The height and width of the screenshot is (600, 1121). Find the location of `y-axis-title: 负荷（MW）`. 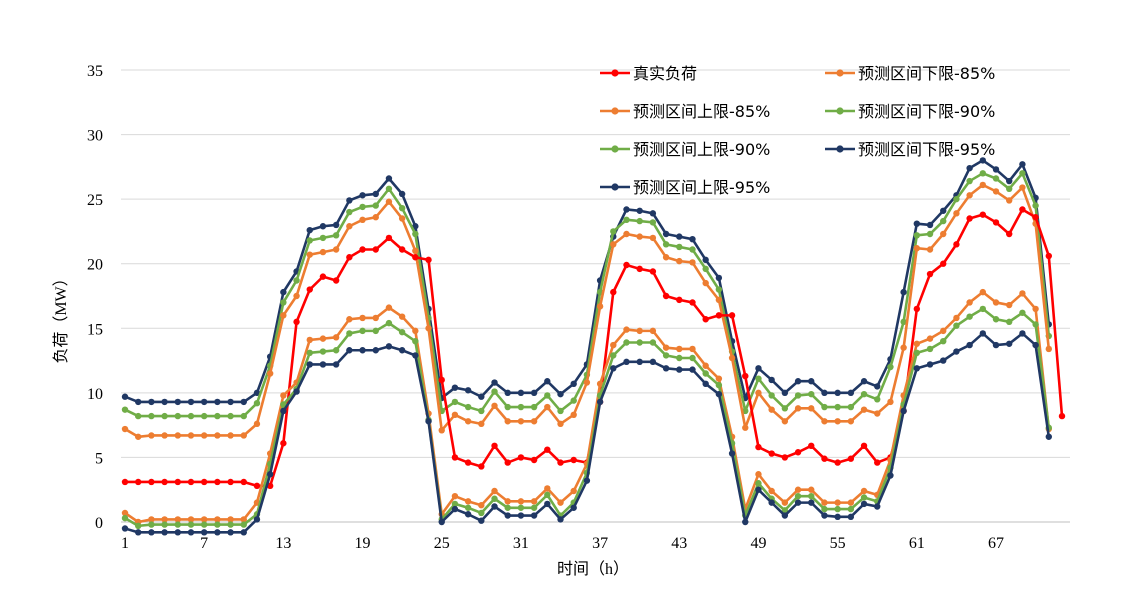

y-axis-title: 负荷（MW） is located at coordinates (61, 316).